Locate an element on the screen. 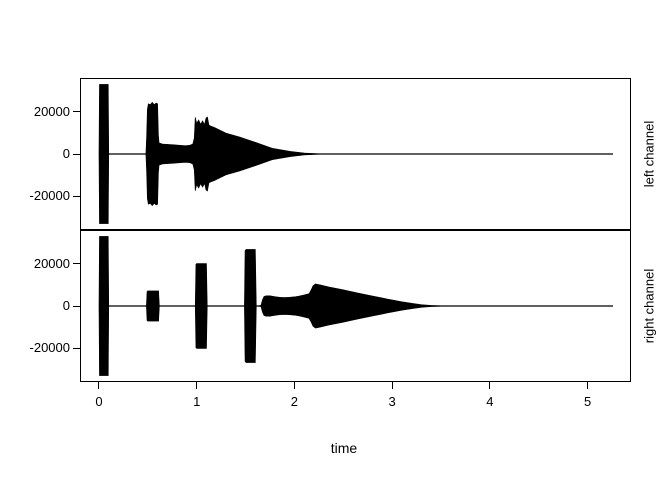 This screenshot has width=672, height=480. right-channel-axis-label: right channel is located at coordinates (649, 306).